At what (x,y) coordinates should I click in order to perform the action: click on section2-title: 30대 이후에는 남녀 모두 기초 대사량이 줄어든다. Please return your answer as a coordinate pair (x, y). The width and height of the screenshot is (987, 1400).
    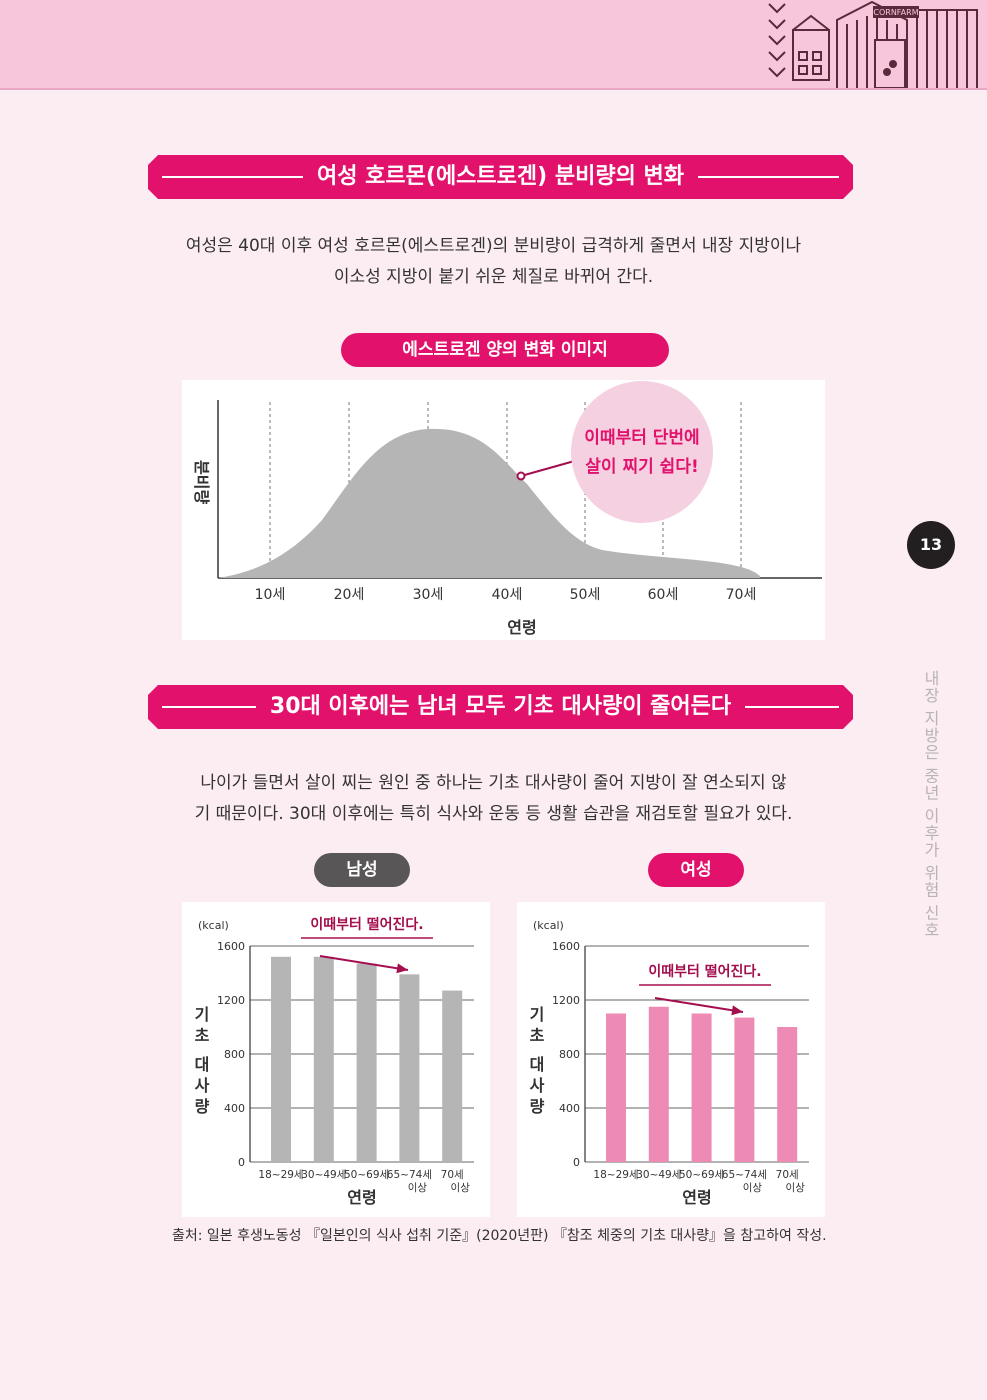
    Looking at the image, I should click on (500, 706).